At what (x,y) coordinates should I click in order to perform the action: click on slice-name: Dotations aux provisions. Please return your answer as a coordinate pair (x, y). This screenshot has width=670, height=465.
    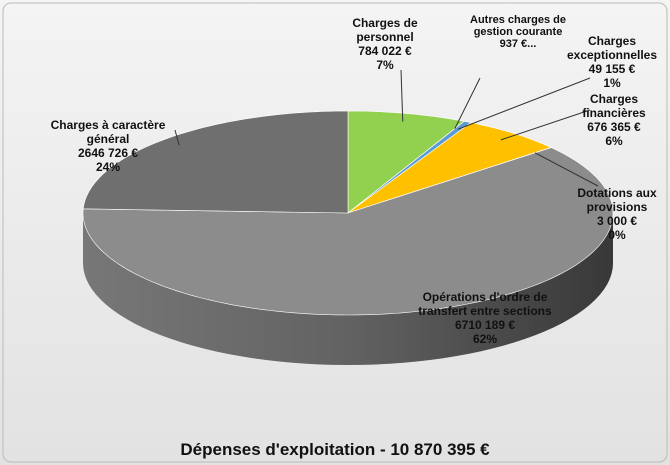
    Looking at the image, I should click on (617, 200).